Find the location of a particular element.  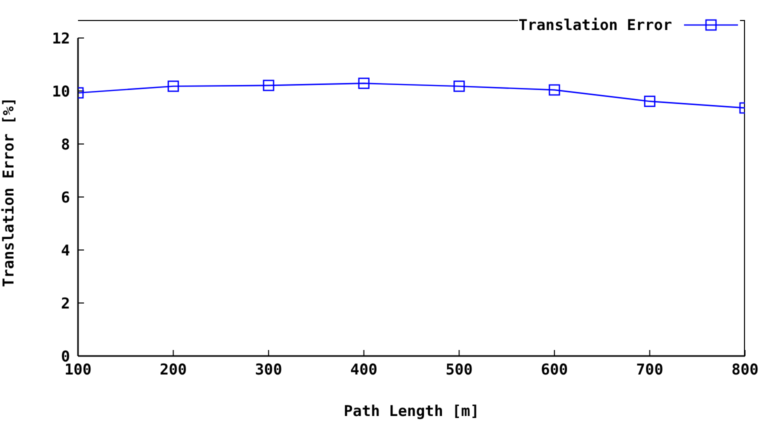

y-tick-label: 2 is located at coordinates (65, 303).